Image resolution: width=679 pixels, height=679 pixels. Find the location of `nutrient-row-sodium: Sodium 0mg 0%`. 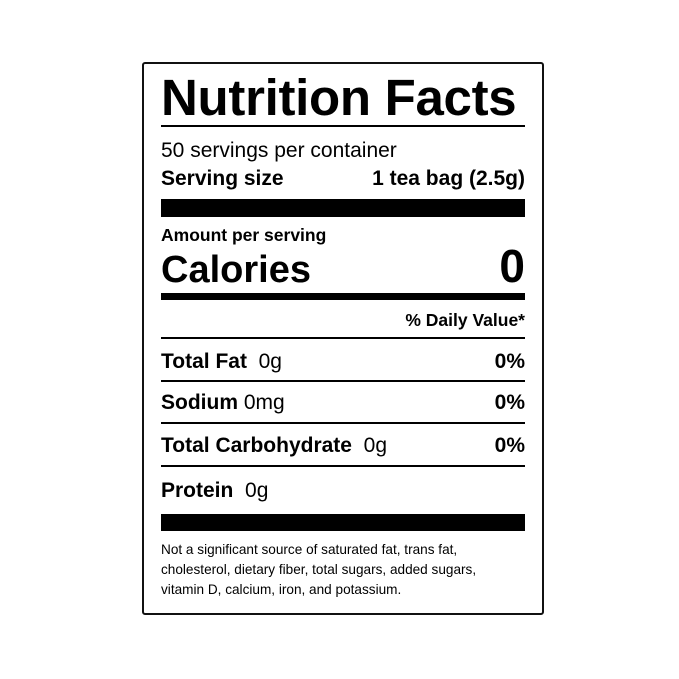

nutrient-row-sodium: Sodium 0mg 0% is located at coordinates (343, 402).